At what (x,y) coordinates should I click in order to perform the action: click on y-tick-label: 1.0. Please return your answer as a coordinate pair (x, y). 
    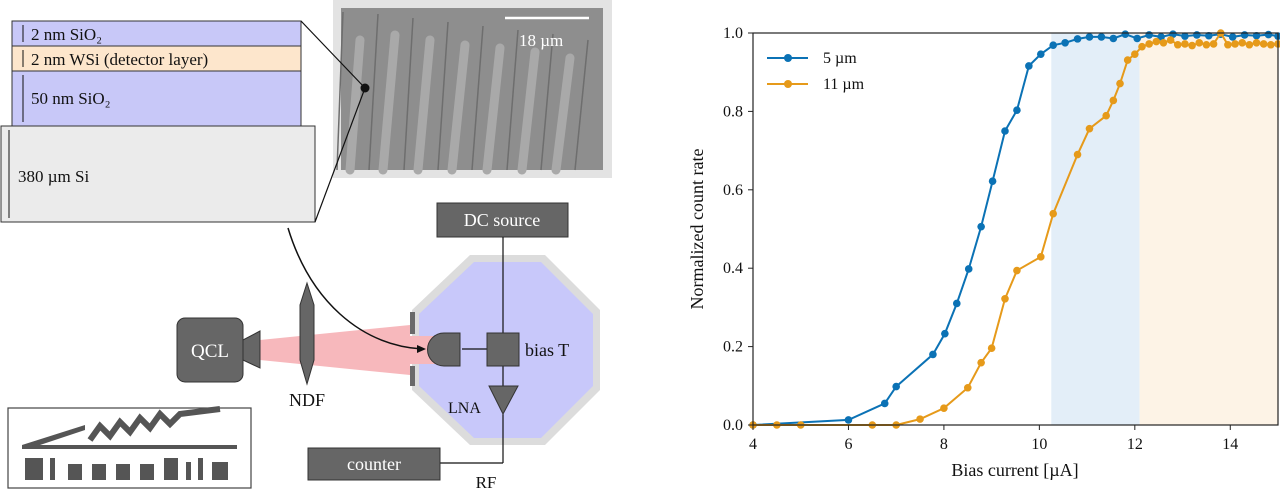
    Looking at the image, I should click on (733, 33).